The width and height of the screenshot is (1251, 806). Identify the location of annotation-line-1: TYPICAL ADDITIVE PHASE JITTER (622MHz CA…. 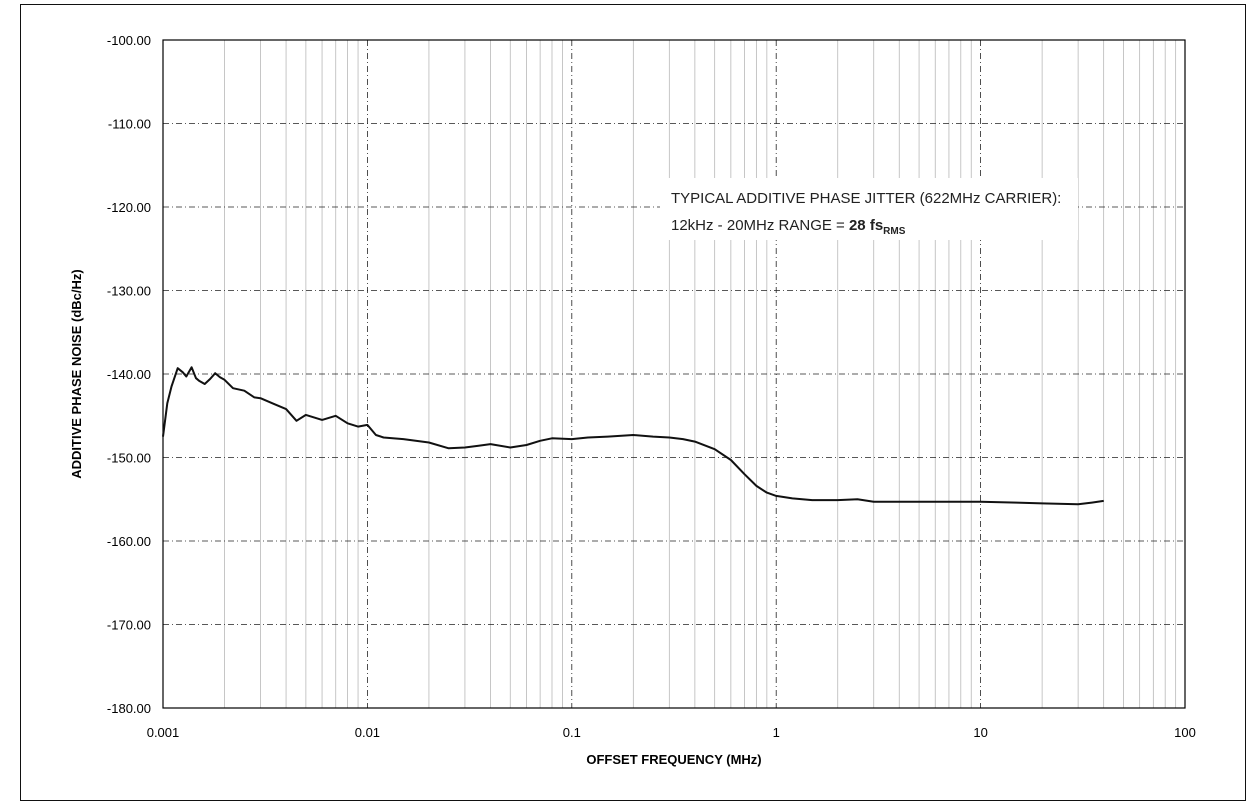
(866, 198).